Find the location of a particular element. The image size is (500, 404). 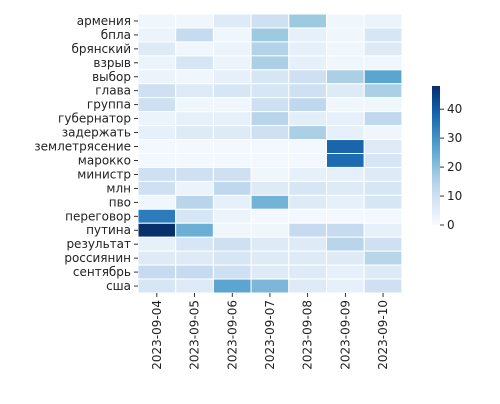

y-tick-label: брянский is located at coordinates (101, 49).